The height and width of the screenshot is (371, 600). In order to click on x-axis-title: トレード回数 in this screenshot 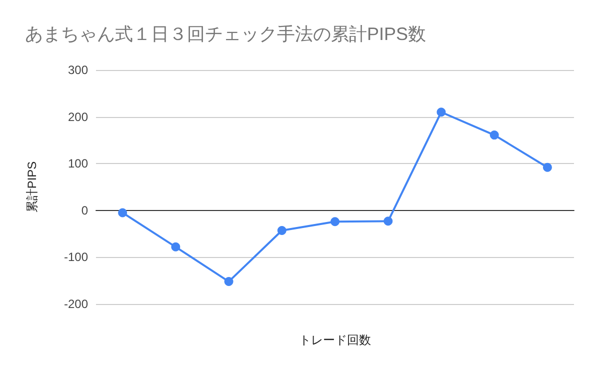, I will do `click(335, 340)`.